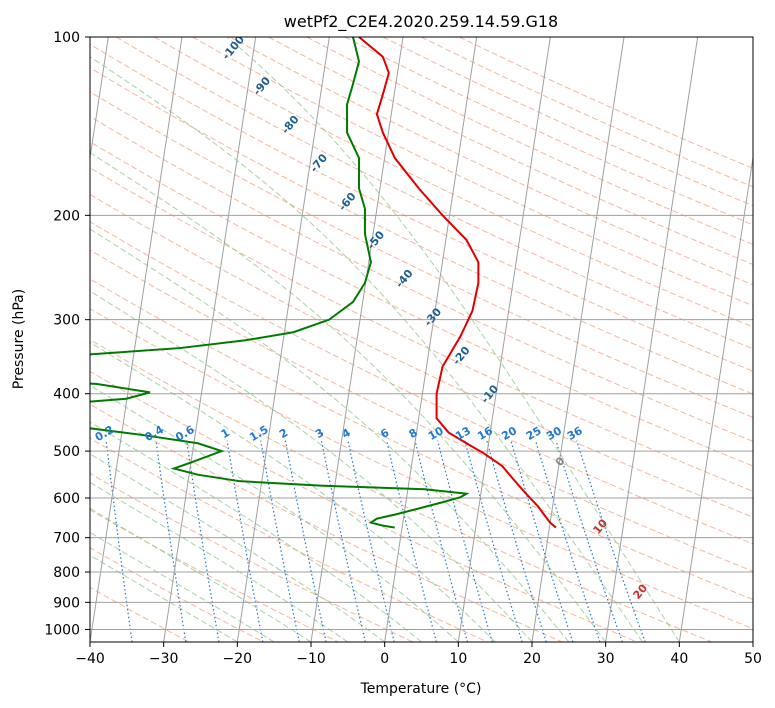  What do you see at coordinates (311, 659) in the screenshot?
I see `x-tick-label: −10` at bounding box center [311, 659].